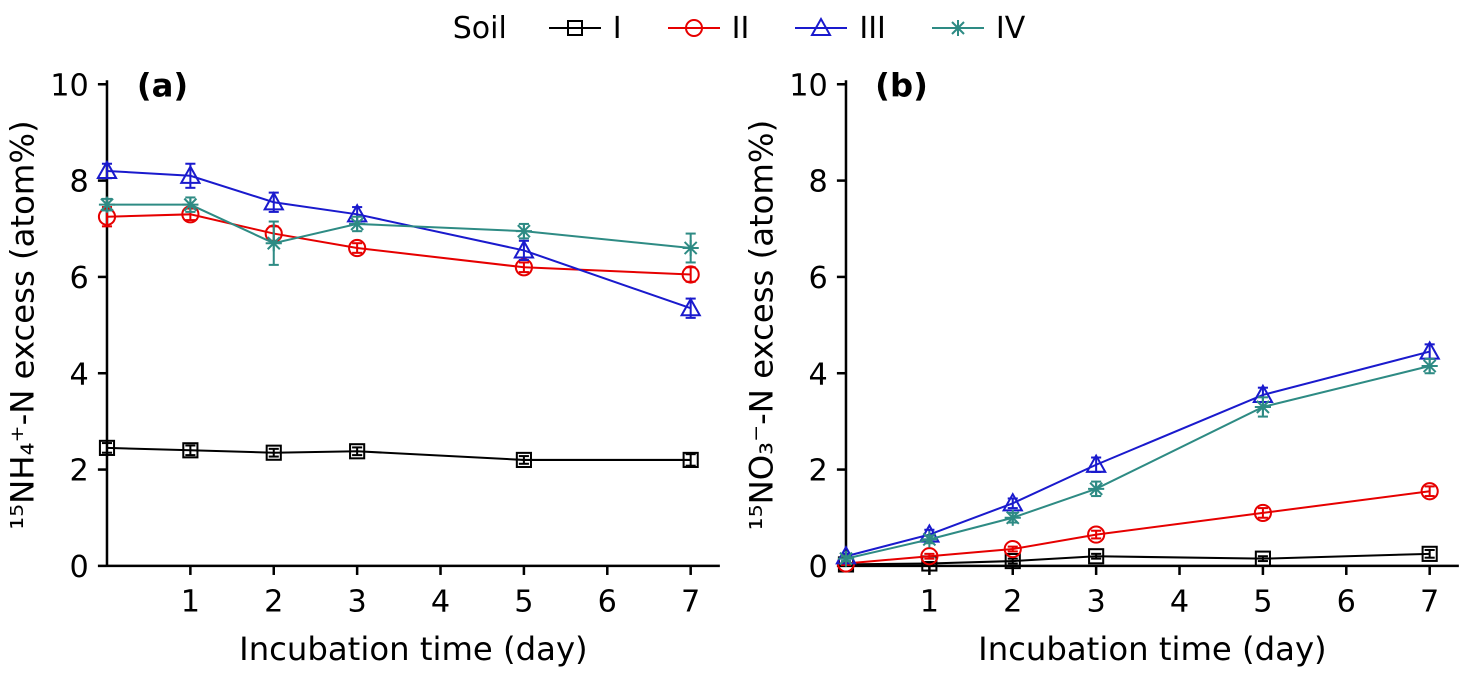  Describe the element at coordinates (901, 85) in the screenshot. I see `panel-label: (b)` at that location.